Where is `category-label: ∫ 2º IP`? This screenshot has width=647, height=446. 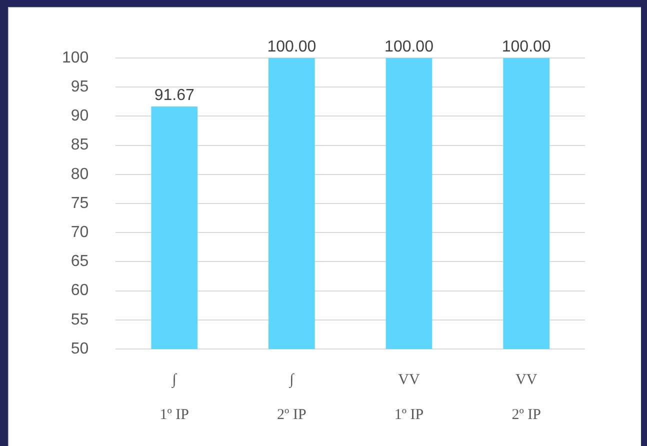 category-label: ∫ 2º IP is located at coordinates (291, 397).